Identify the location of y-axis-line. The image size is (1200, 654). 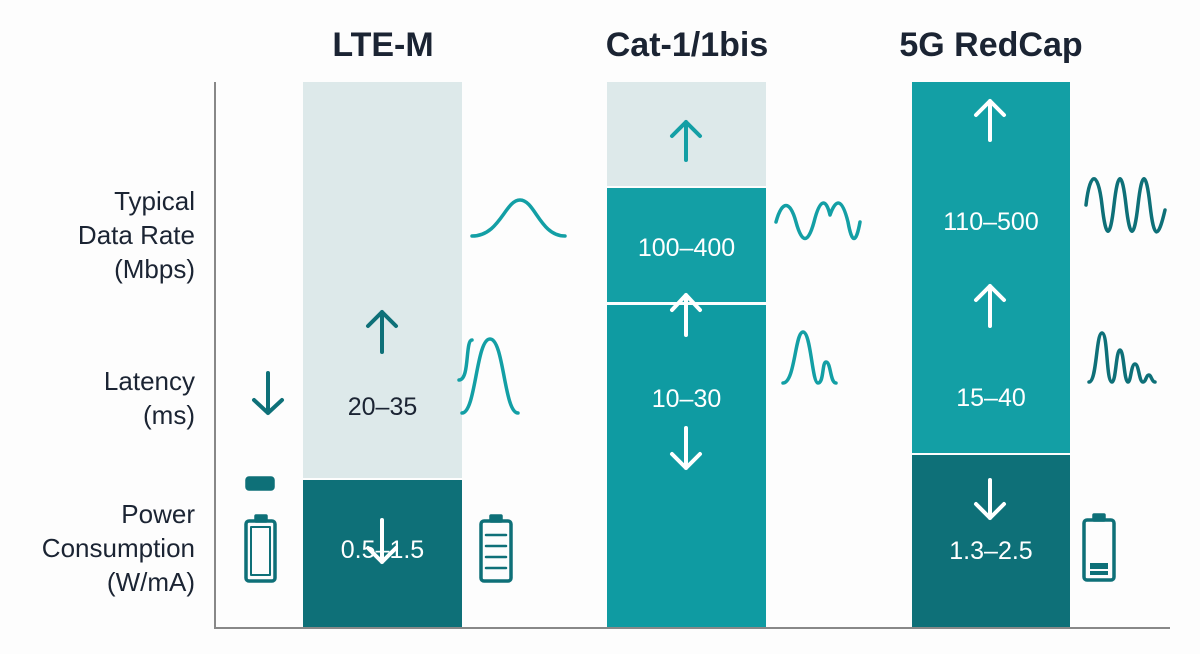
(215, 355).